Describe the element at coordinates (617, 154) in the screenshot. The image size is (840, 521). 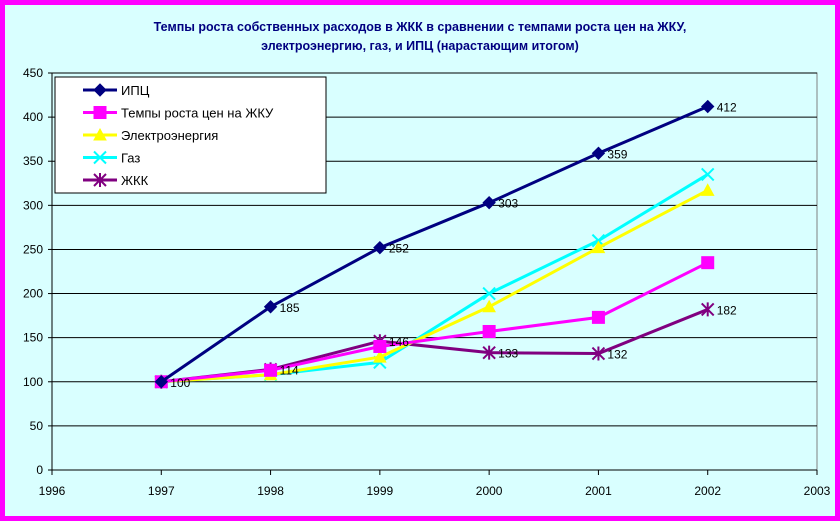
I see `data-label: 359` at that location.